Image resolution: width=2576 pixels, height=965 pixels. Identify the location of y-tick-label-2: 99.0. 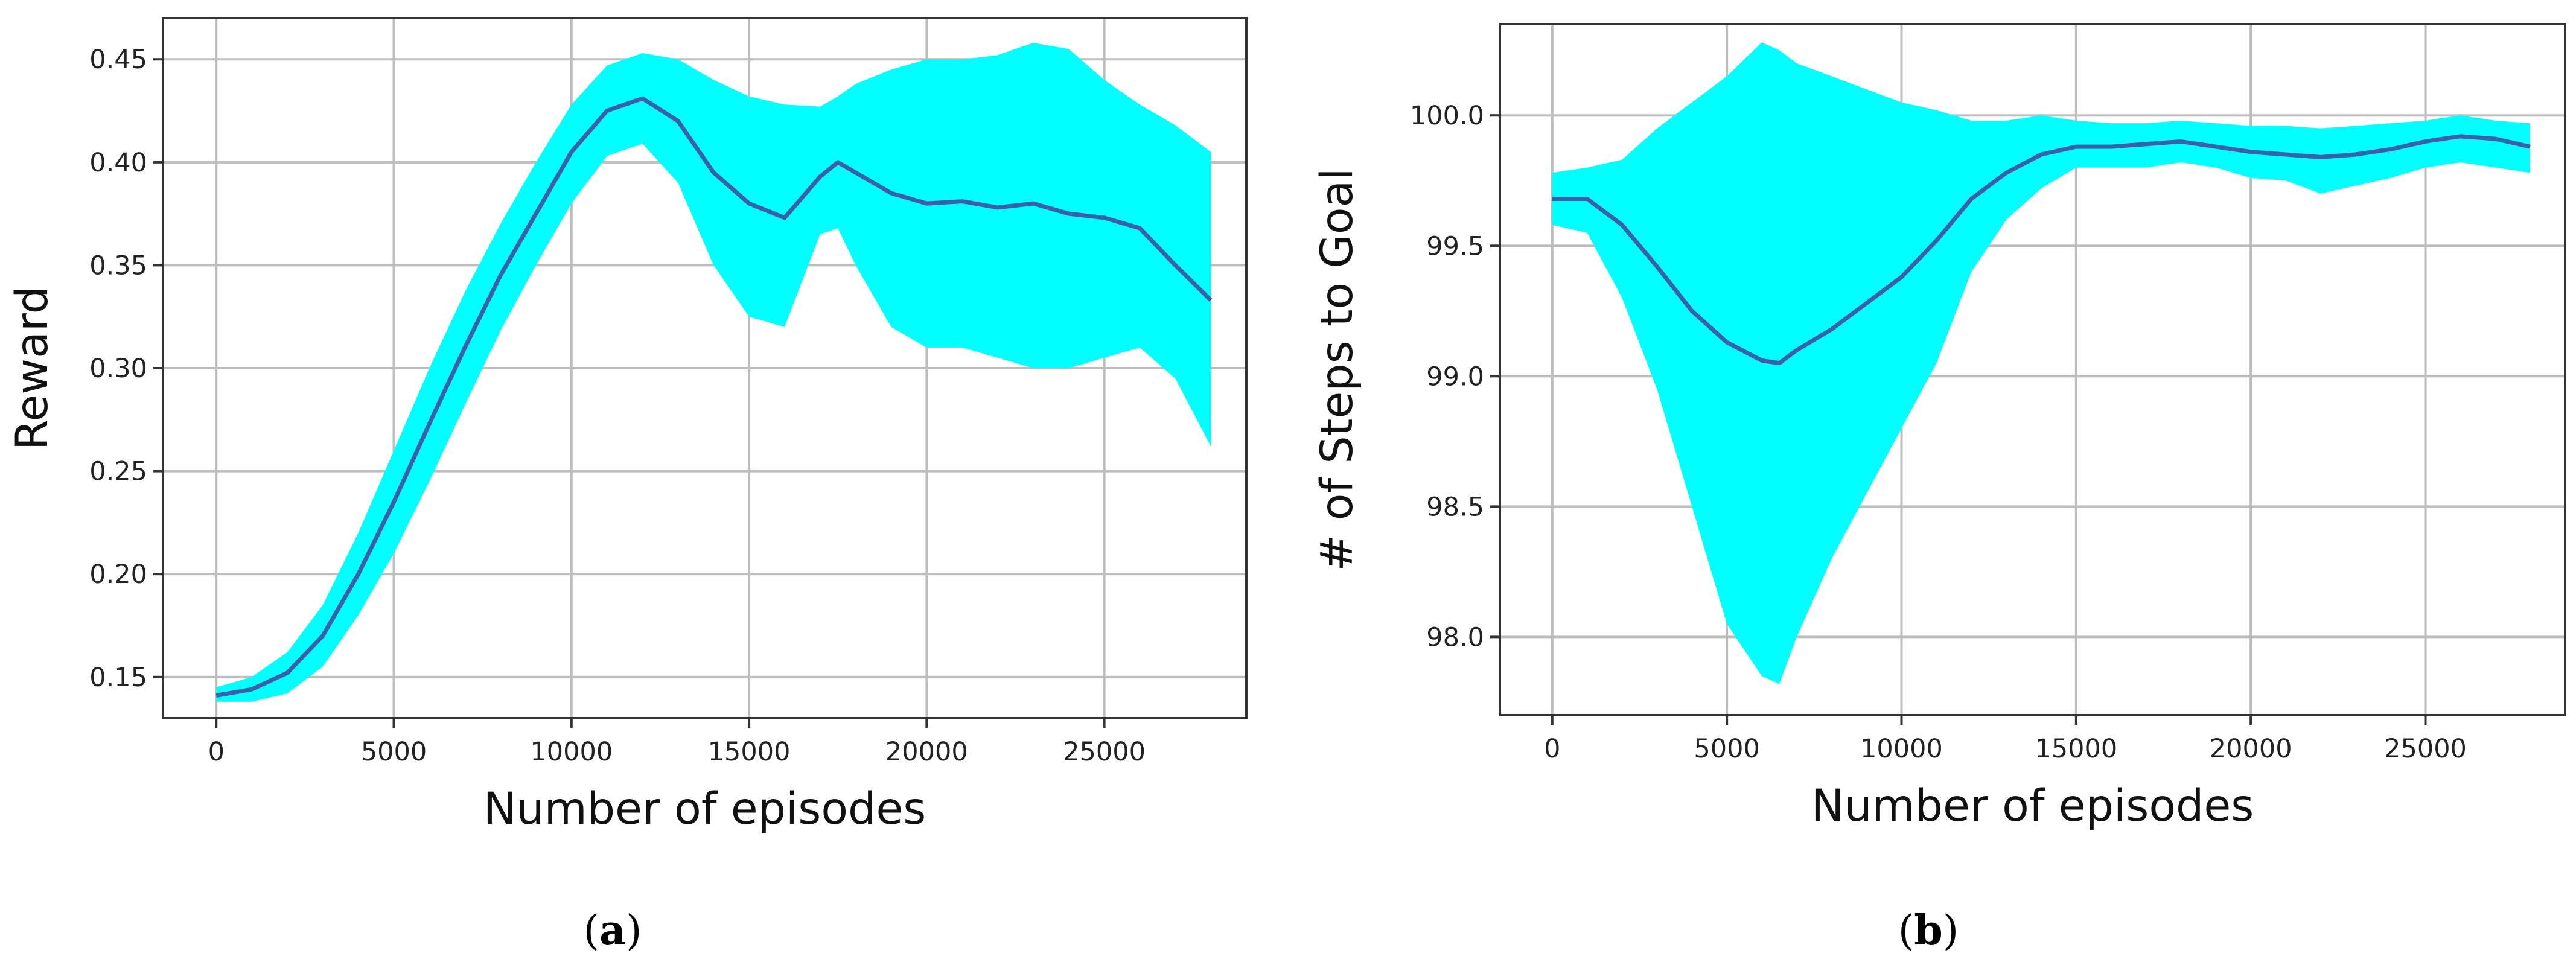
(1455, 376).